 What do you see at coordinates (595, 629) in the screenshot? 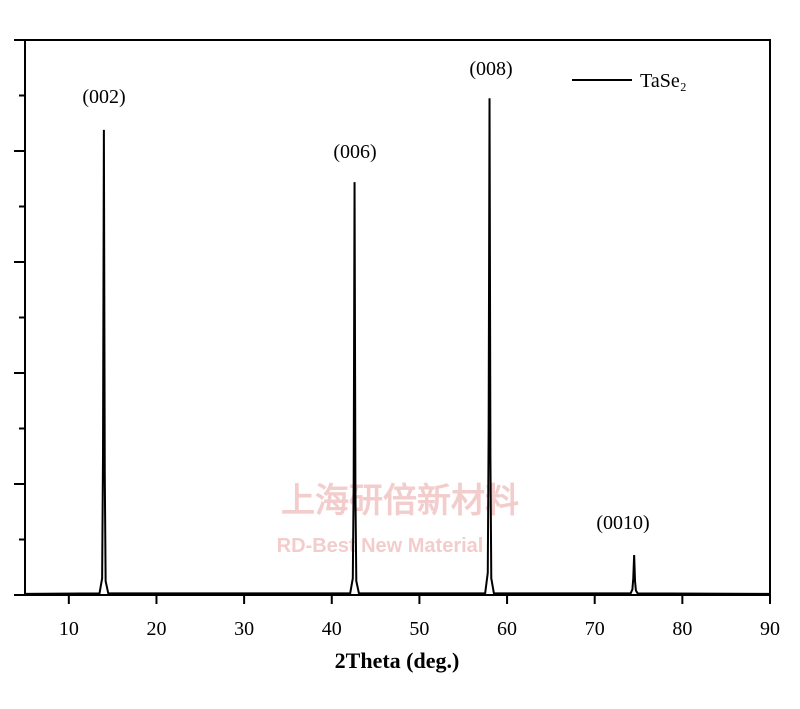
I see `x-tick-label: 70` at bounding box center [595, 629].